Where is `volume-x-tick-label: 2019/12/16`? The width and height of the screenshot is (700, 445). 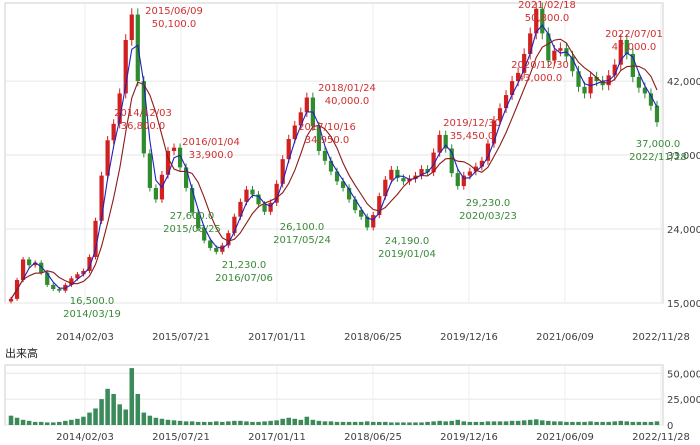
volume-x-tick-label: 2019/12/16 is located at coordinates (469, 437).